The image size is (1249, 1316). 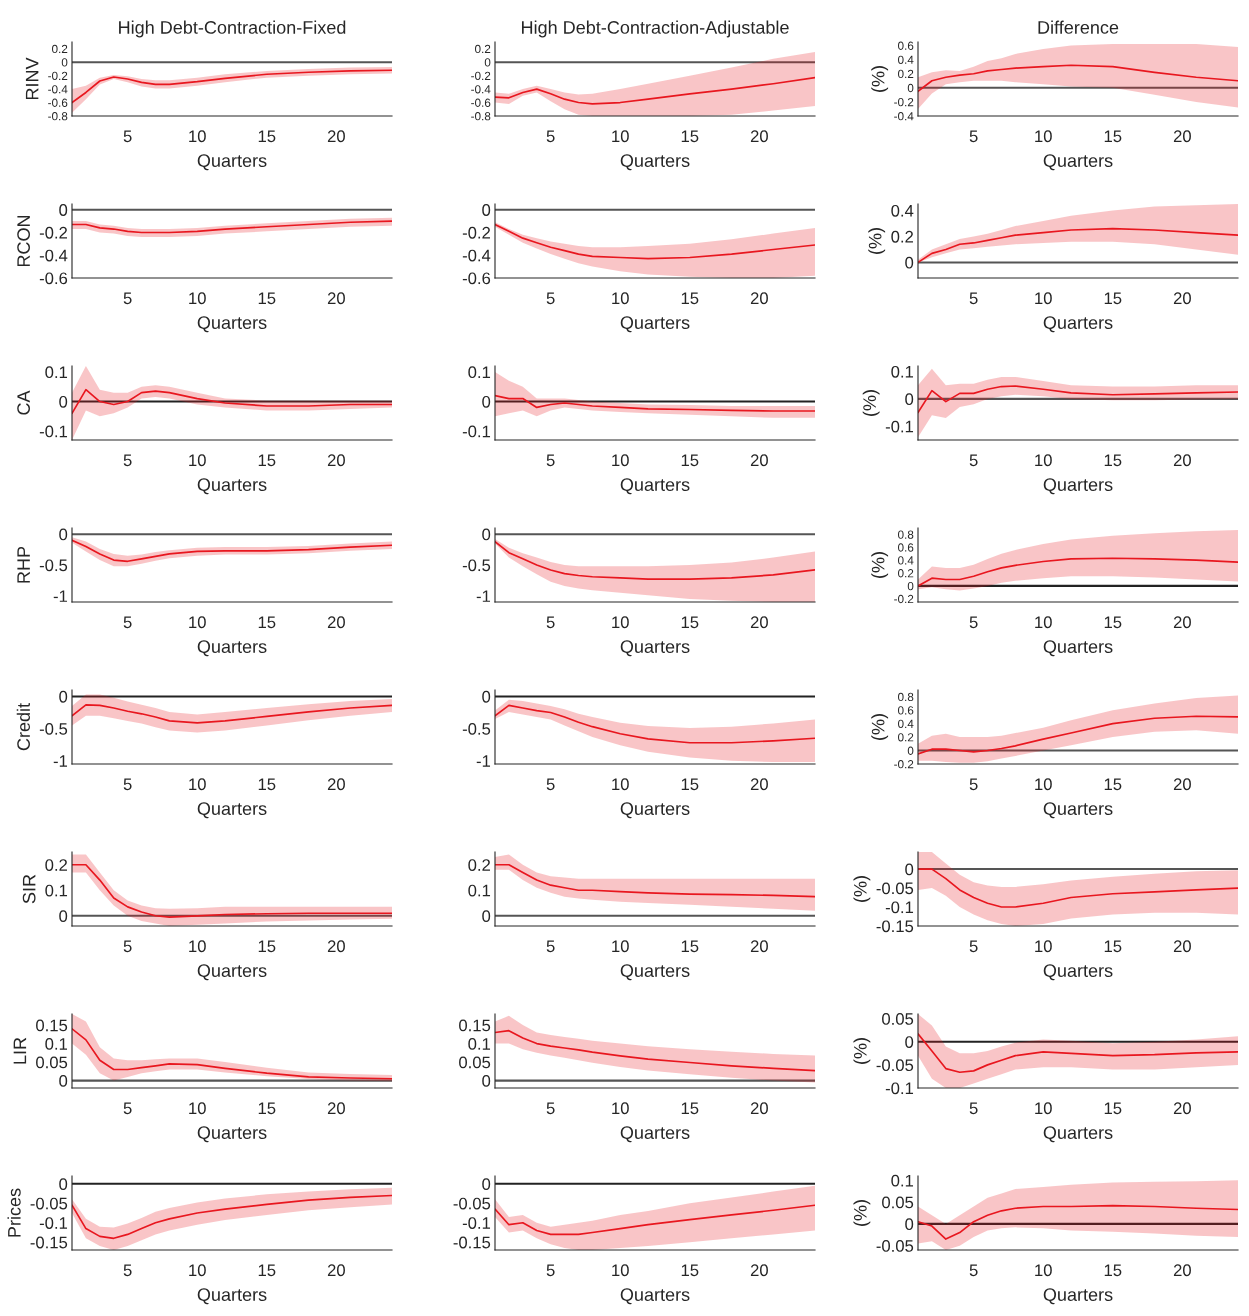 I want to click on y-axis-title: RHP, so click(x=23, y=564).